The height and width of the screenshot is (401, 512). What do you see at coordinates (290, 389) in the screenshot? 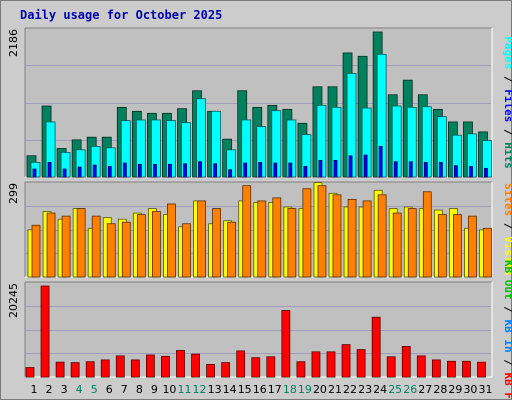
I see `x-tick-label: 18` at bounding box center [290, 389].